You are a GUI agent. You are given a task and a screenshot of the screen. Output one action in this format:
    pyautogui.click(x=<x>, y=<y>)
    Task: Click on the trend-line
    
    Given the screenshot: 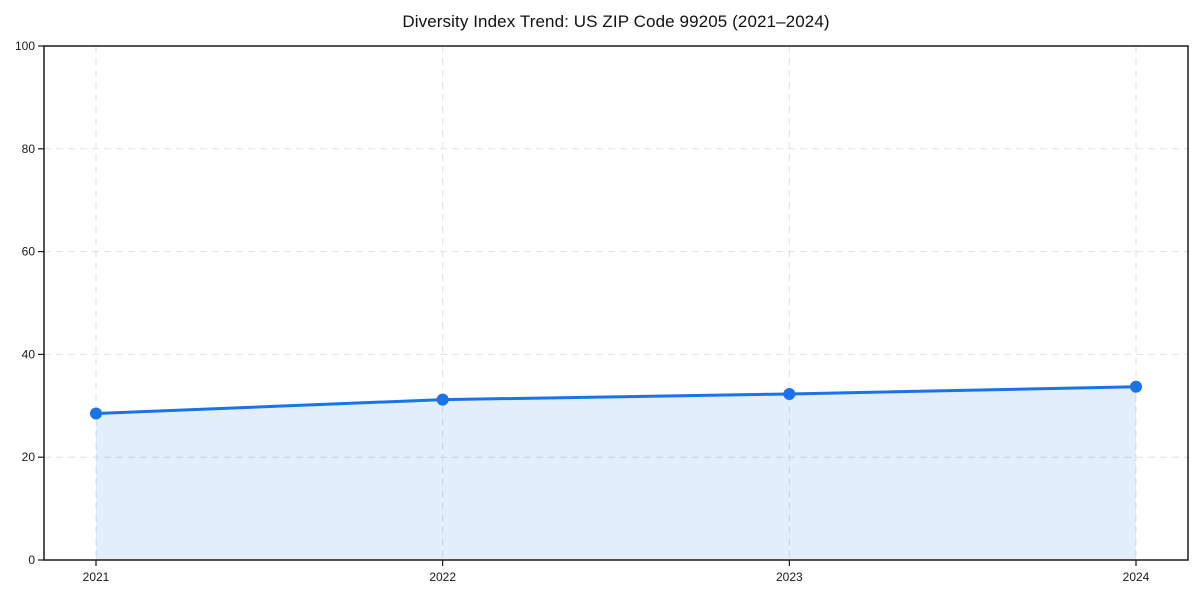 What is the action you would take?
    pyautogui.click(x=616, y=400)
    